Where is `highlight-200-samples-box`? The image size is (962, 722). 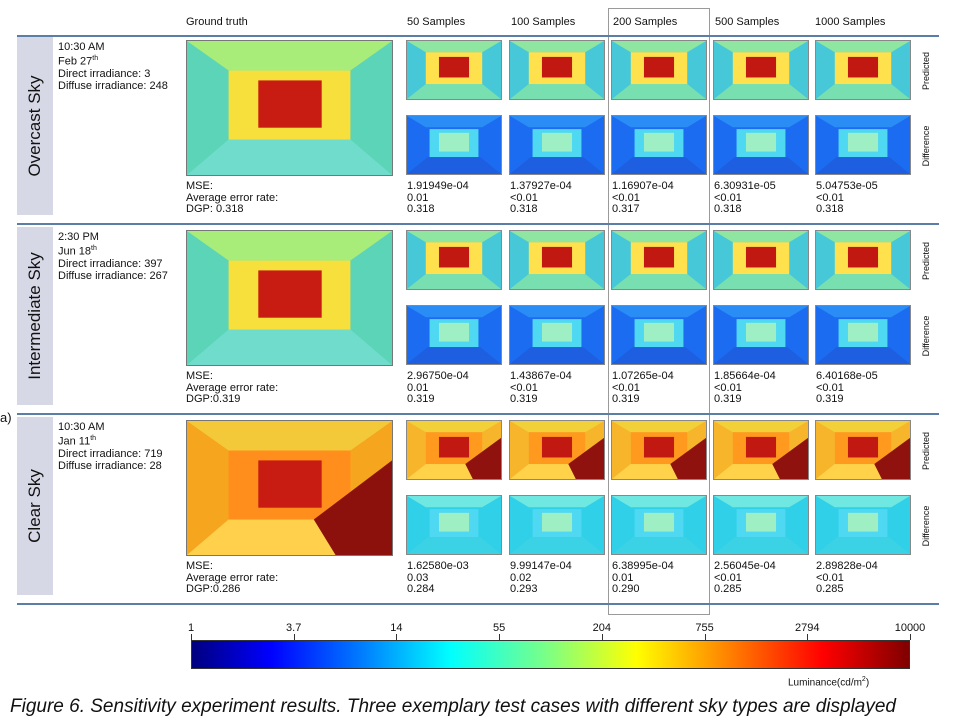 highlight-200-samples-box is located at coordinates (659, 311).